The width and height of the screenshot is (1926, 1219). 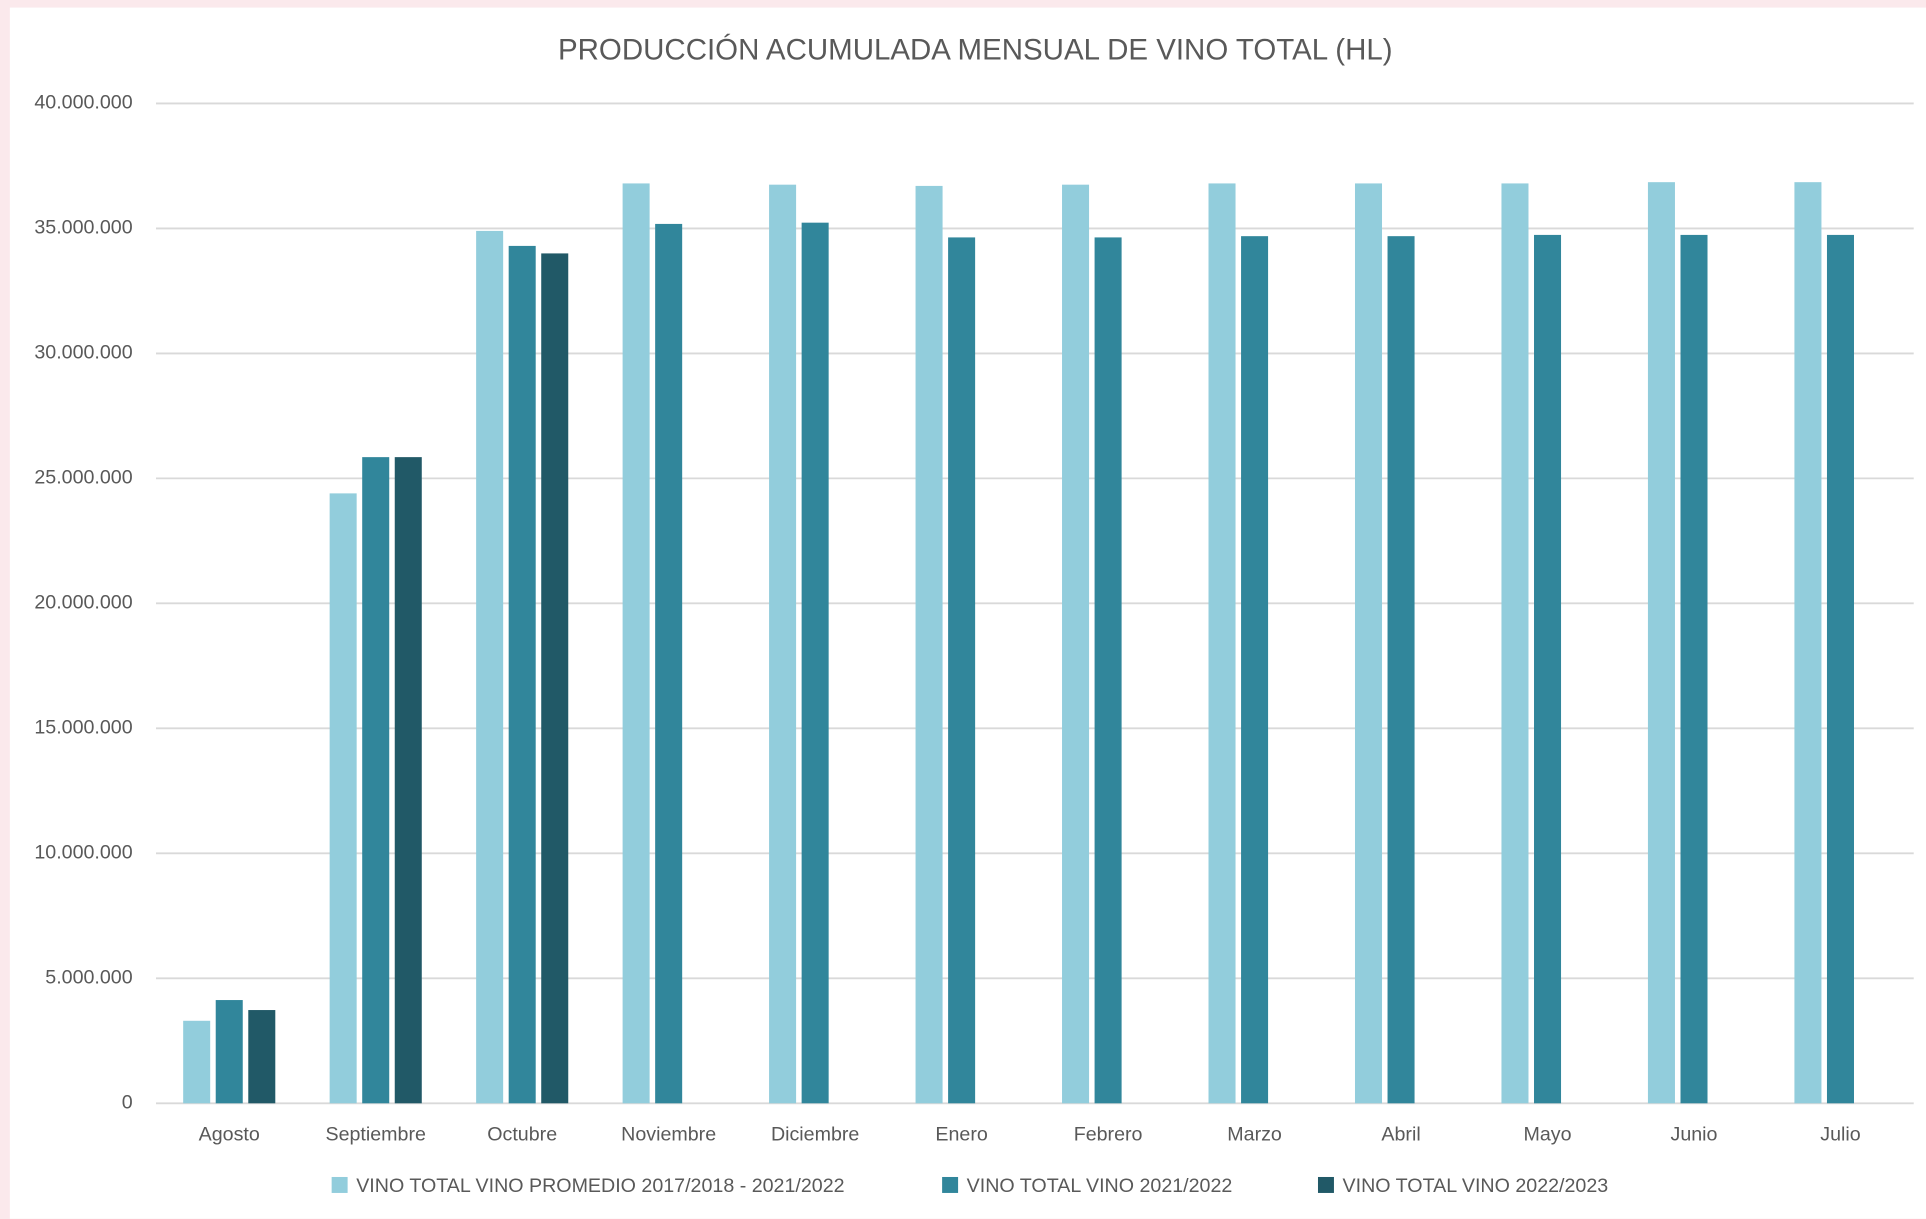 I want to click on y-tick-label: 30.000.000, so click(x=83, y=353).